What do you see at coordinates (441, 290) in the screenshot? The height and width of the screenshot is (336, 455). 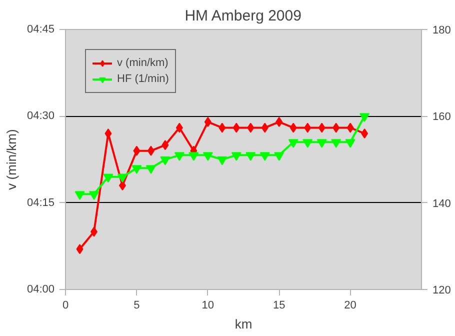 I see `y2-tick-label: 120` at bounding box center [441, 290].